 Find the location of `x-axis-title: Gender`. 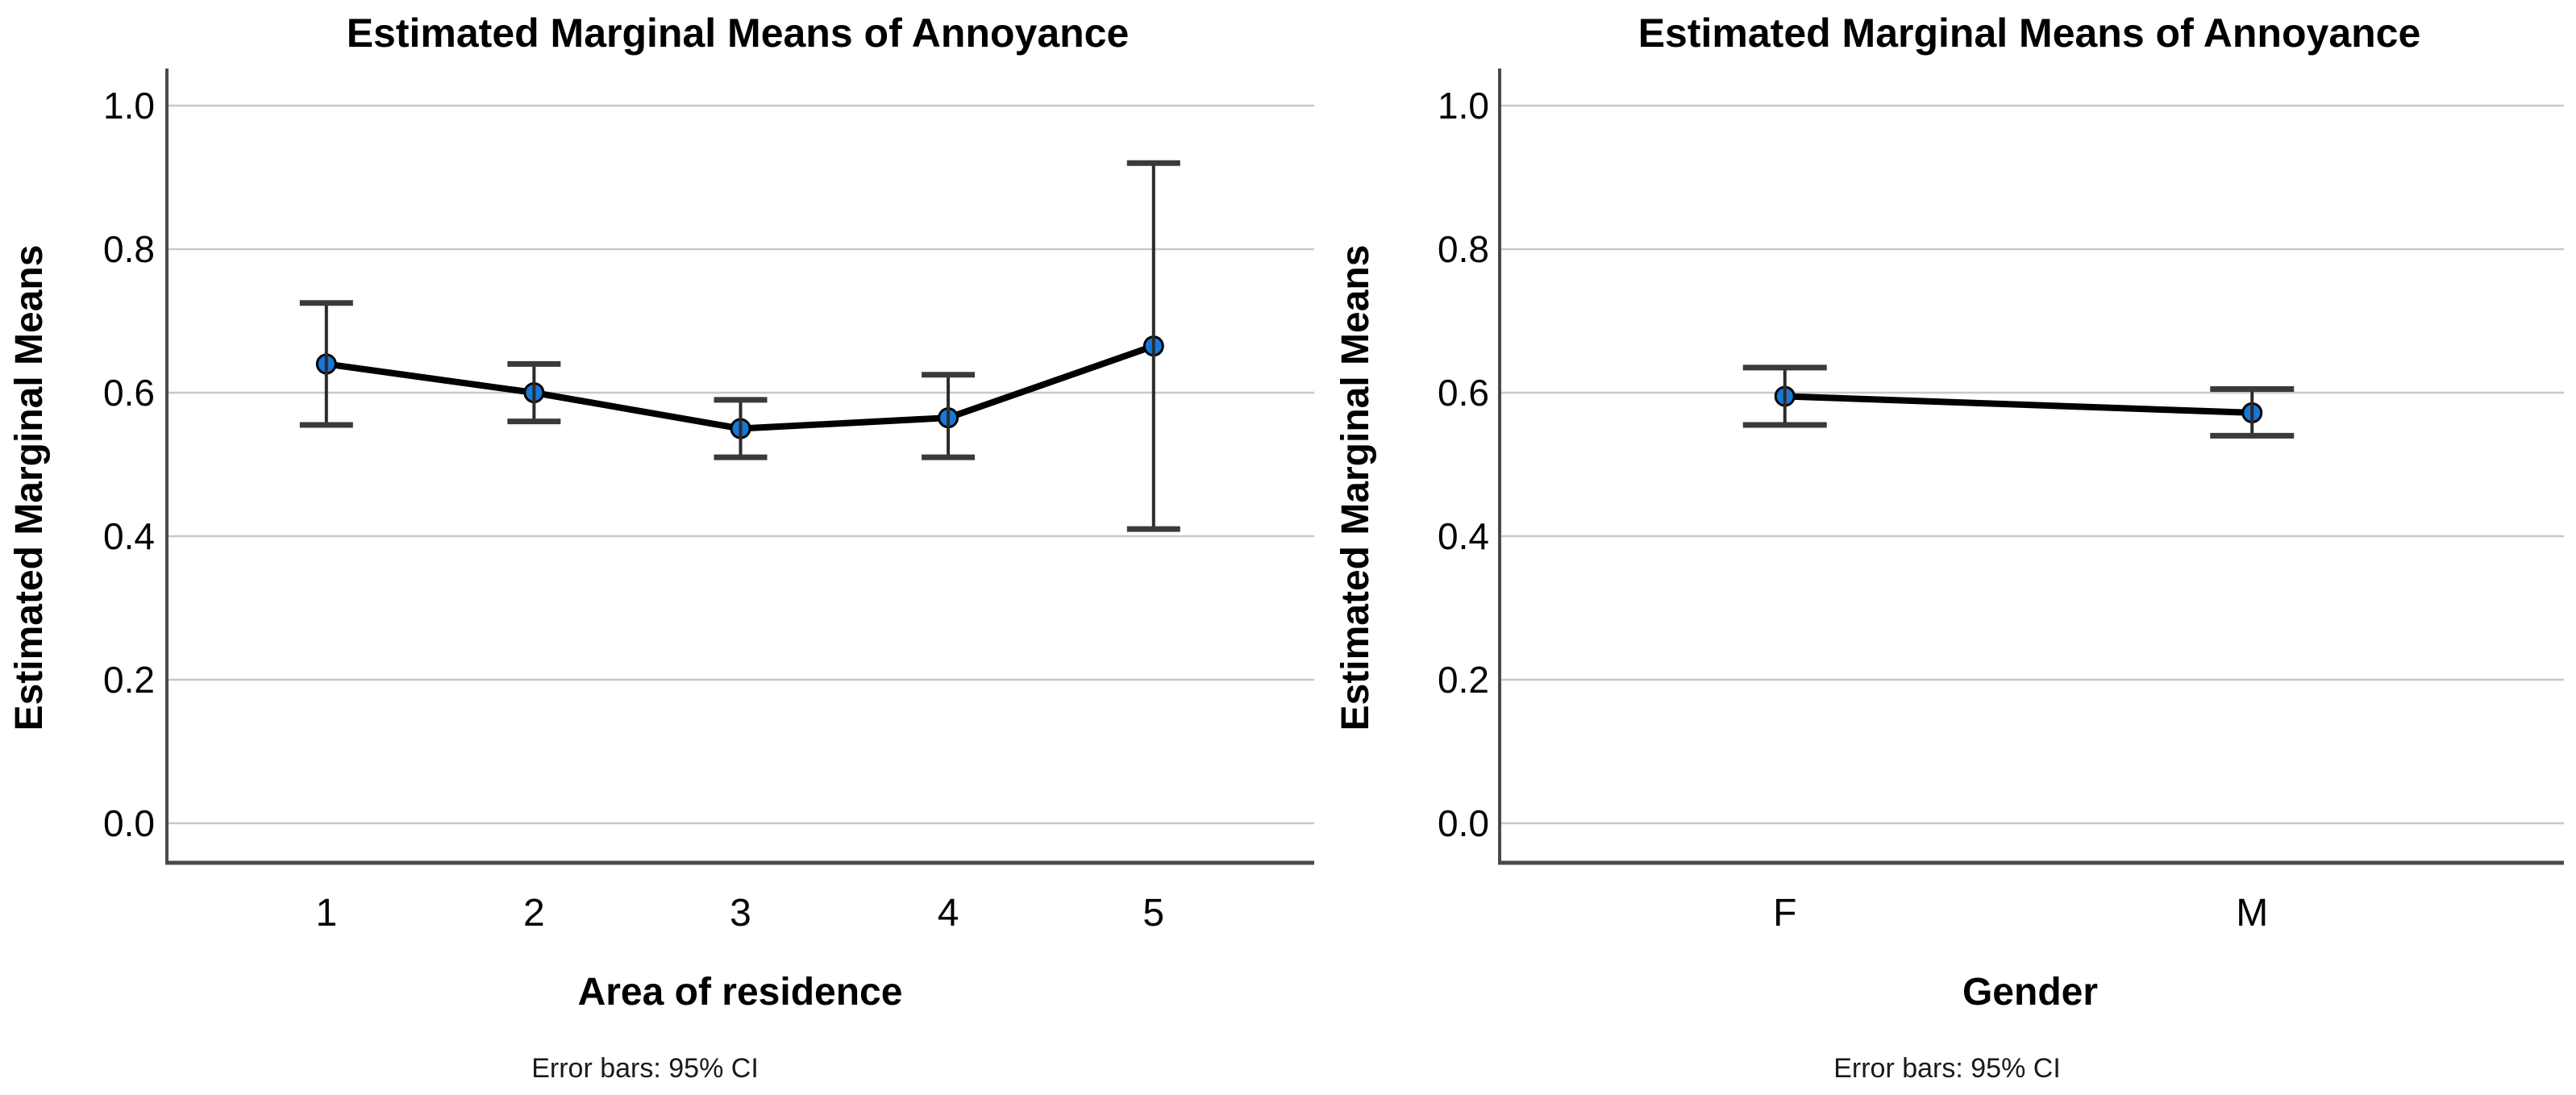

x-axis-title: Gender is located at coordinates (2030, 993).